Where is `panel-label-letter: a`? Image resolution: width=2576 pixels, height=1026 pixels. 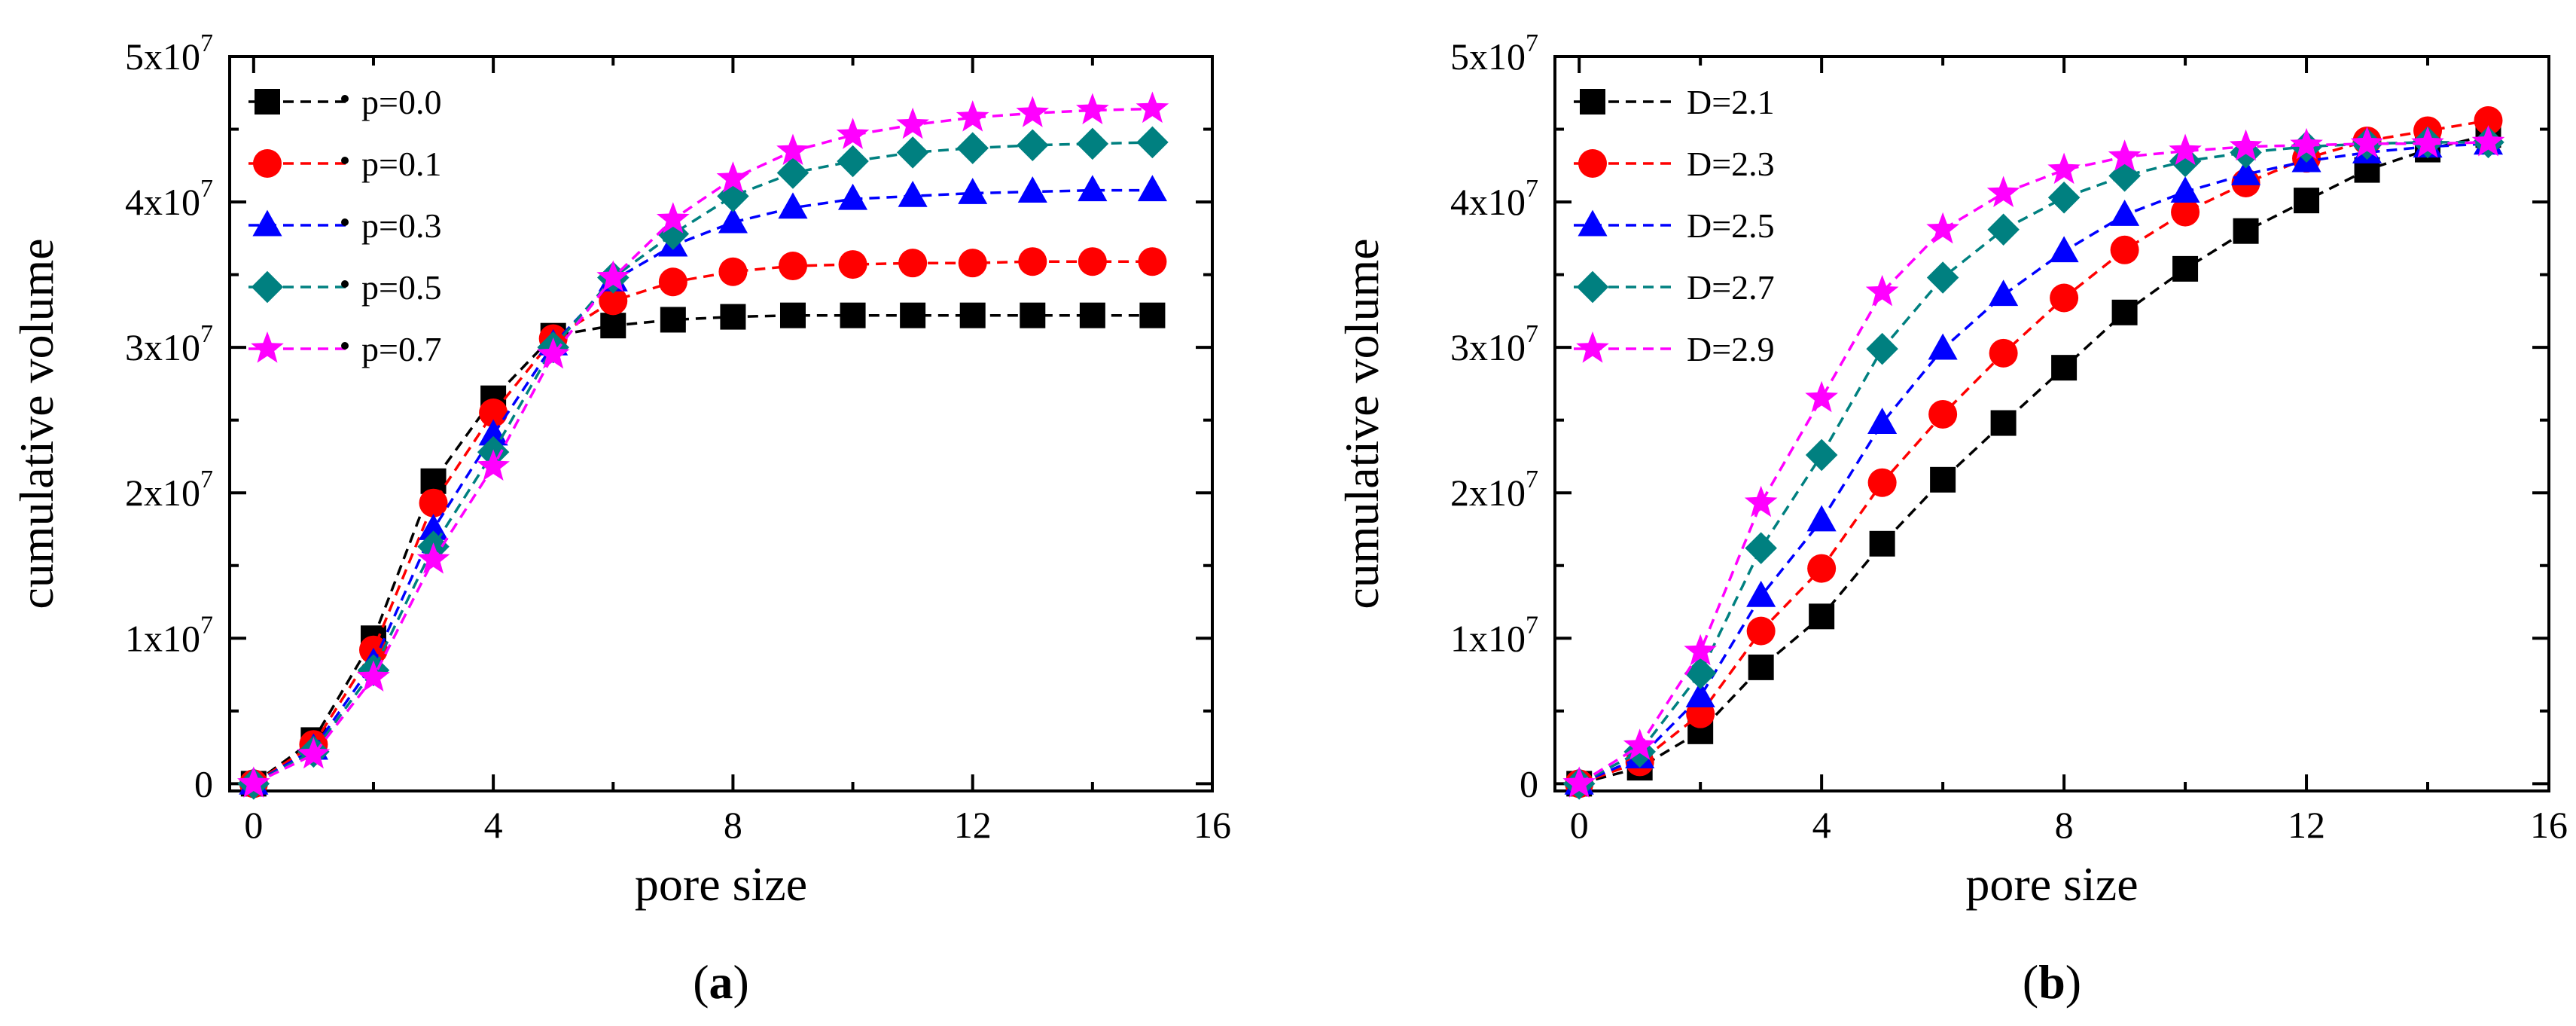
panel-label-letter: a is located at coordinates (721, 982).